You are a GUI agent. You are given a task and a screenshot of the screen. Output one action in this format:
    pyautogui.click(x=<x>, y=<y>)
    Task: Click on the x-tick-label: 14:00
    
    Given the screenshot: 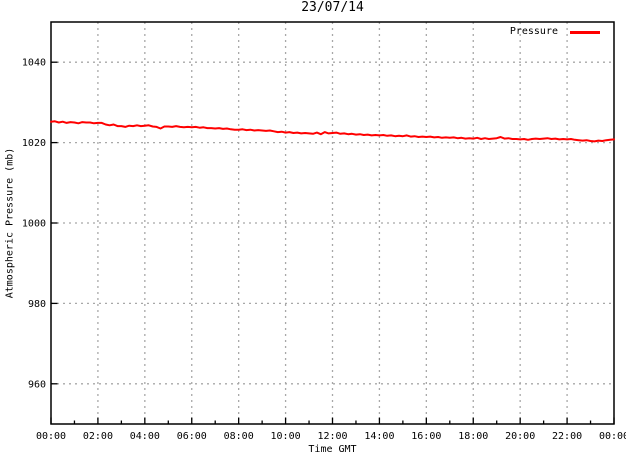 What is the action you would take?
    pyautogui.click(x=379, y=436)
    